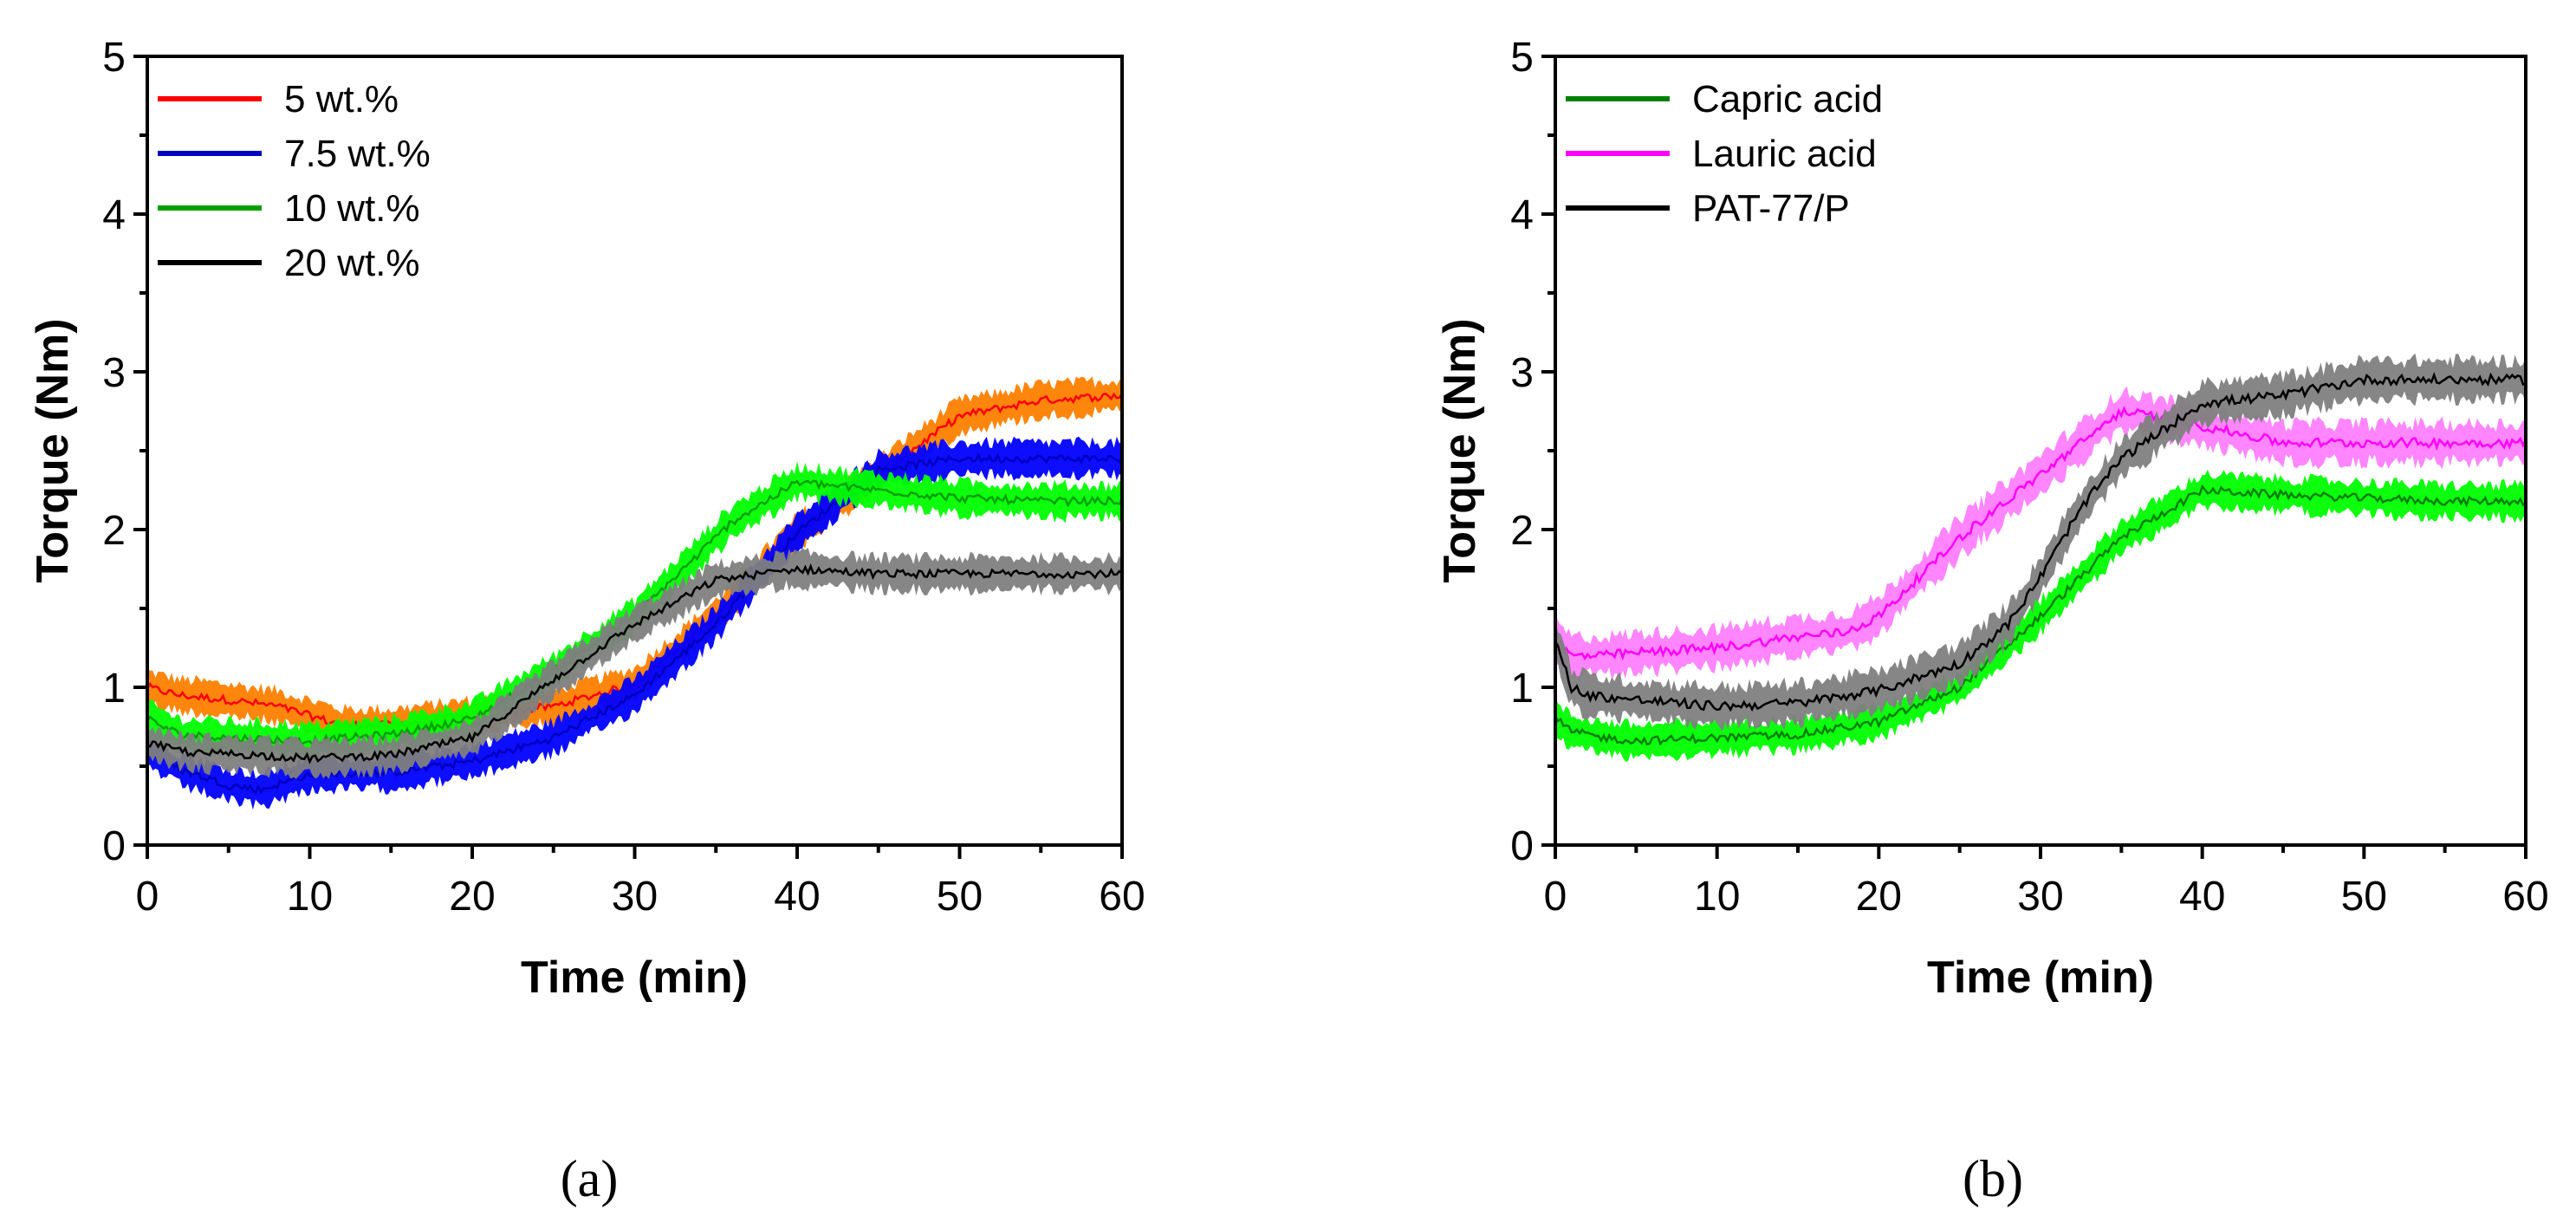  Describe the element at coordinates (634, 978) in the screenshot. I see `x-axis-title-a: Time (min)` at that location.